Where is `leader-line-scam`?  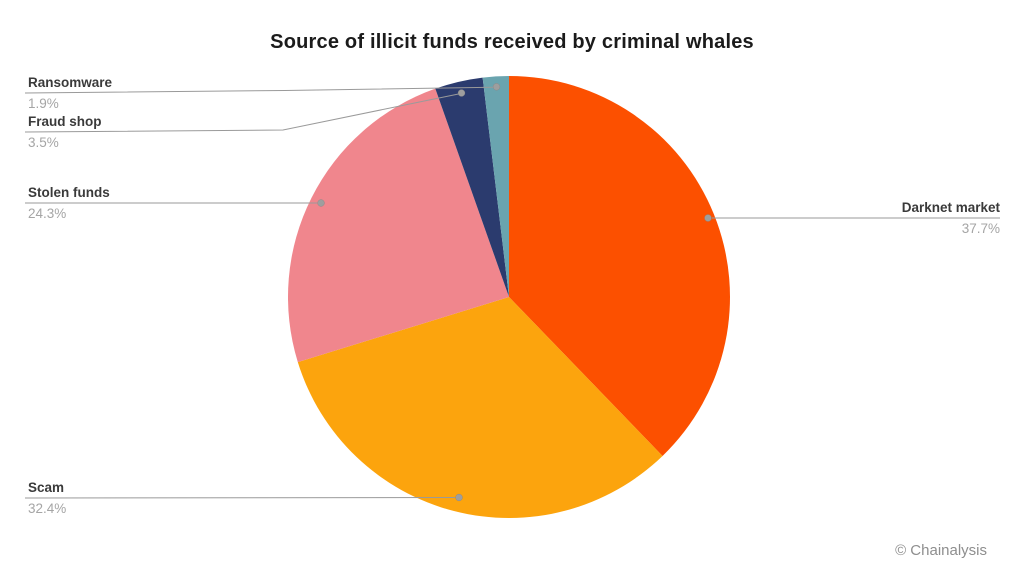 leader-line-scam is located at coordinates (240, 498).